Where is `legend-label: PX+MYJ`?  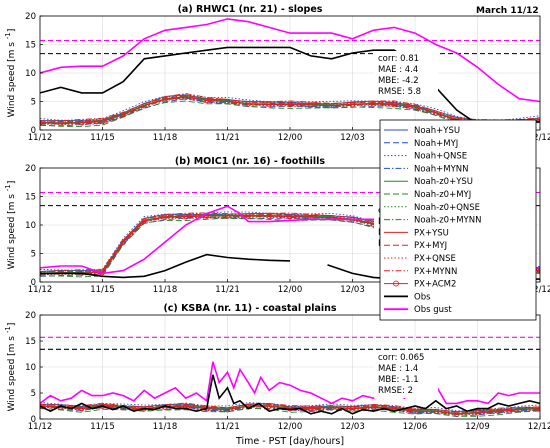 legend-label: PX+MYJ is located at coordinates (430, 246).